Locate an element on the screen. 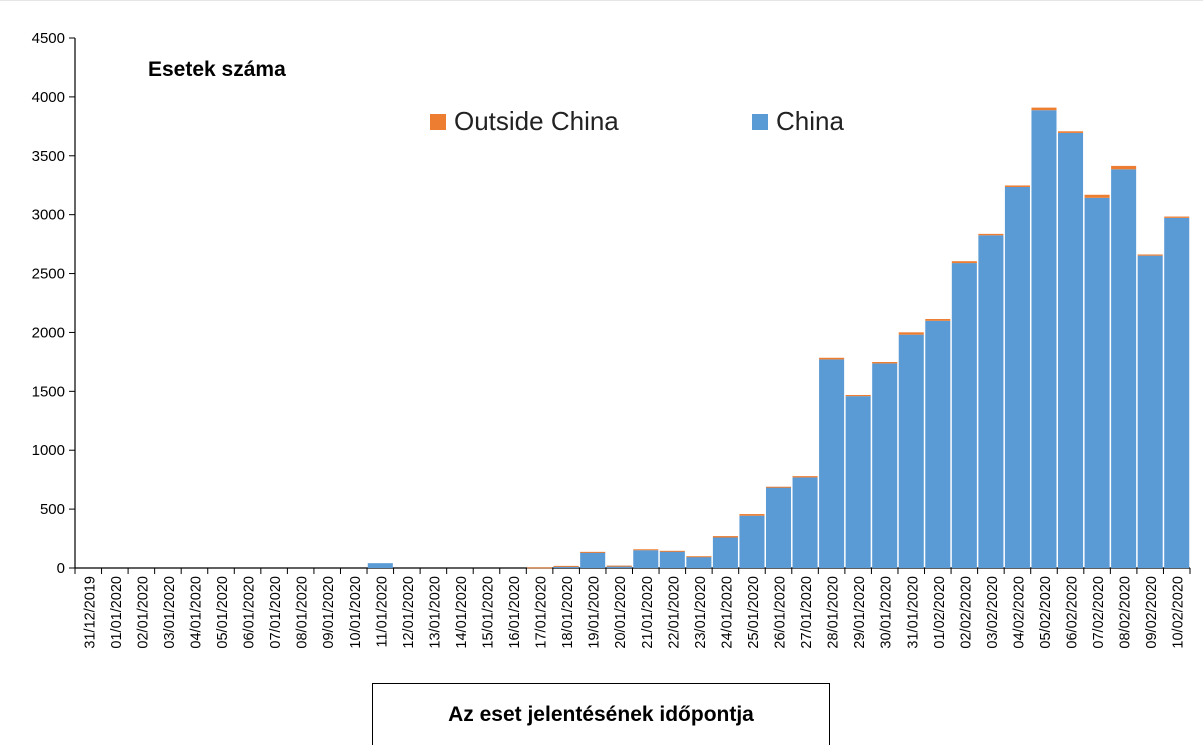 The image size is (1203, 745). x-tick-label: 07/02/2020 is located at coordinates (1099, 612).